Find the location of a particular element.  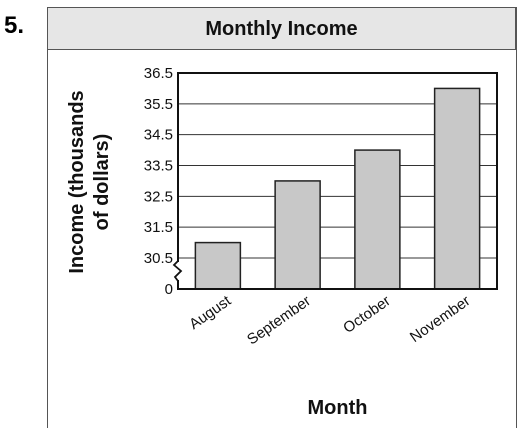

y-tick-label: 32.5 is located at coordinates (158, 196).